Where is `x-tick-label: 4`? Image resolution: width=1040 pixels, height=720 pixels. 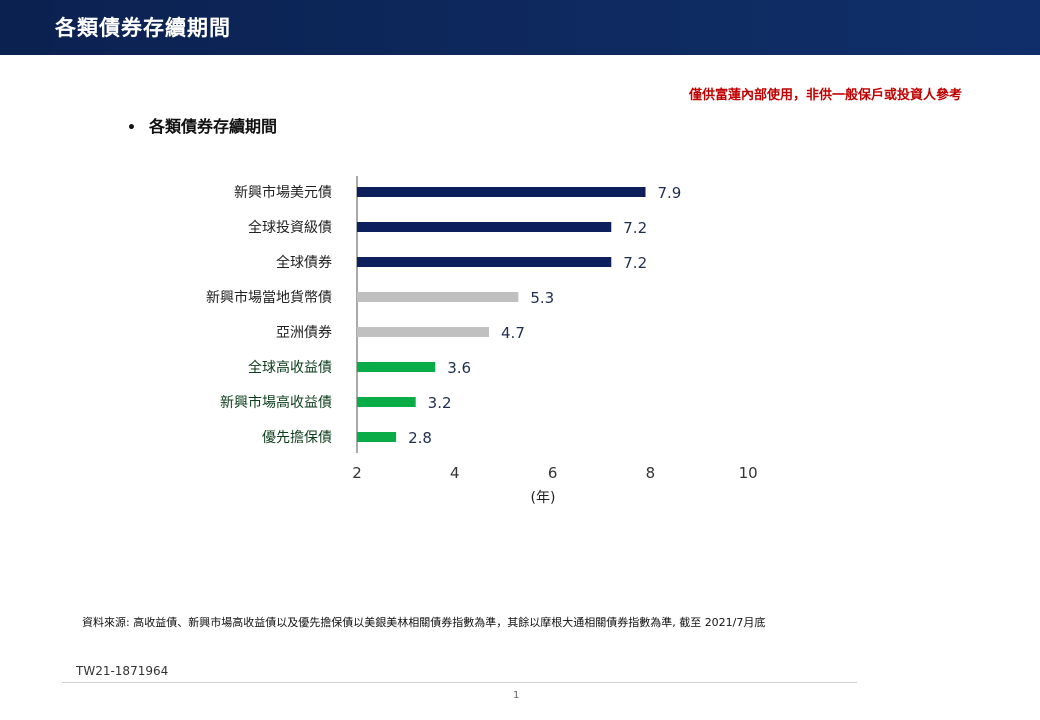
x-tick-label: 4 is located at coordinates (455, 473).